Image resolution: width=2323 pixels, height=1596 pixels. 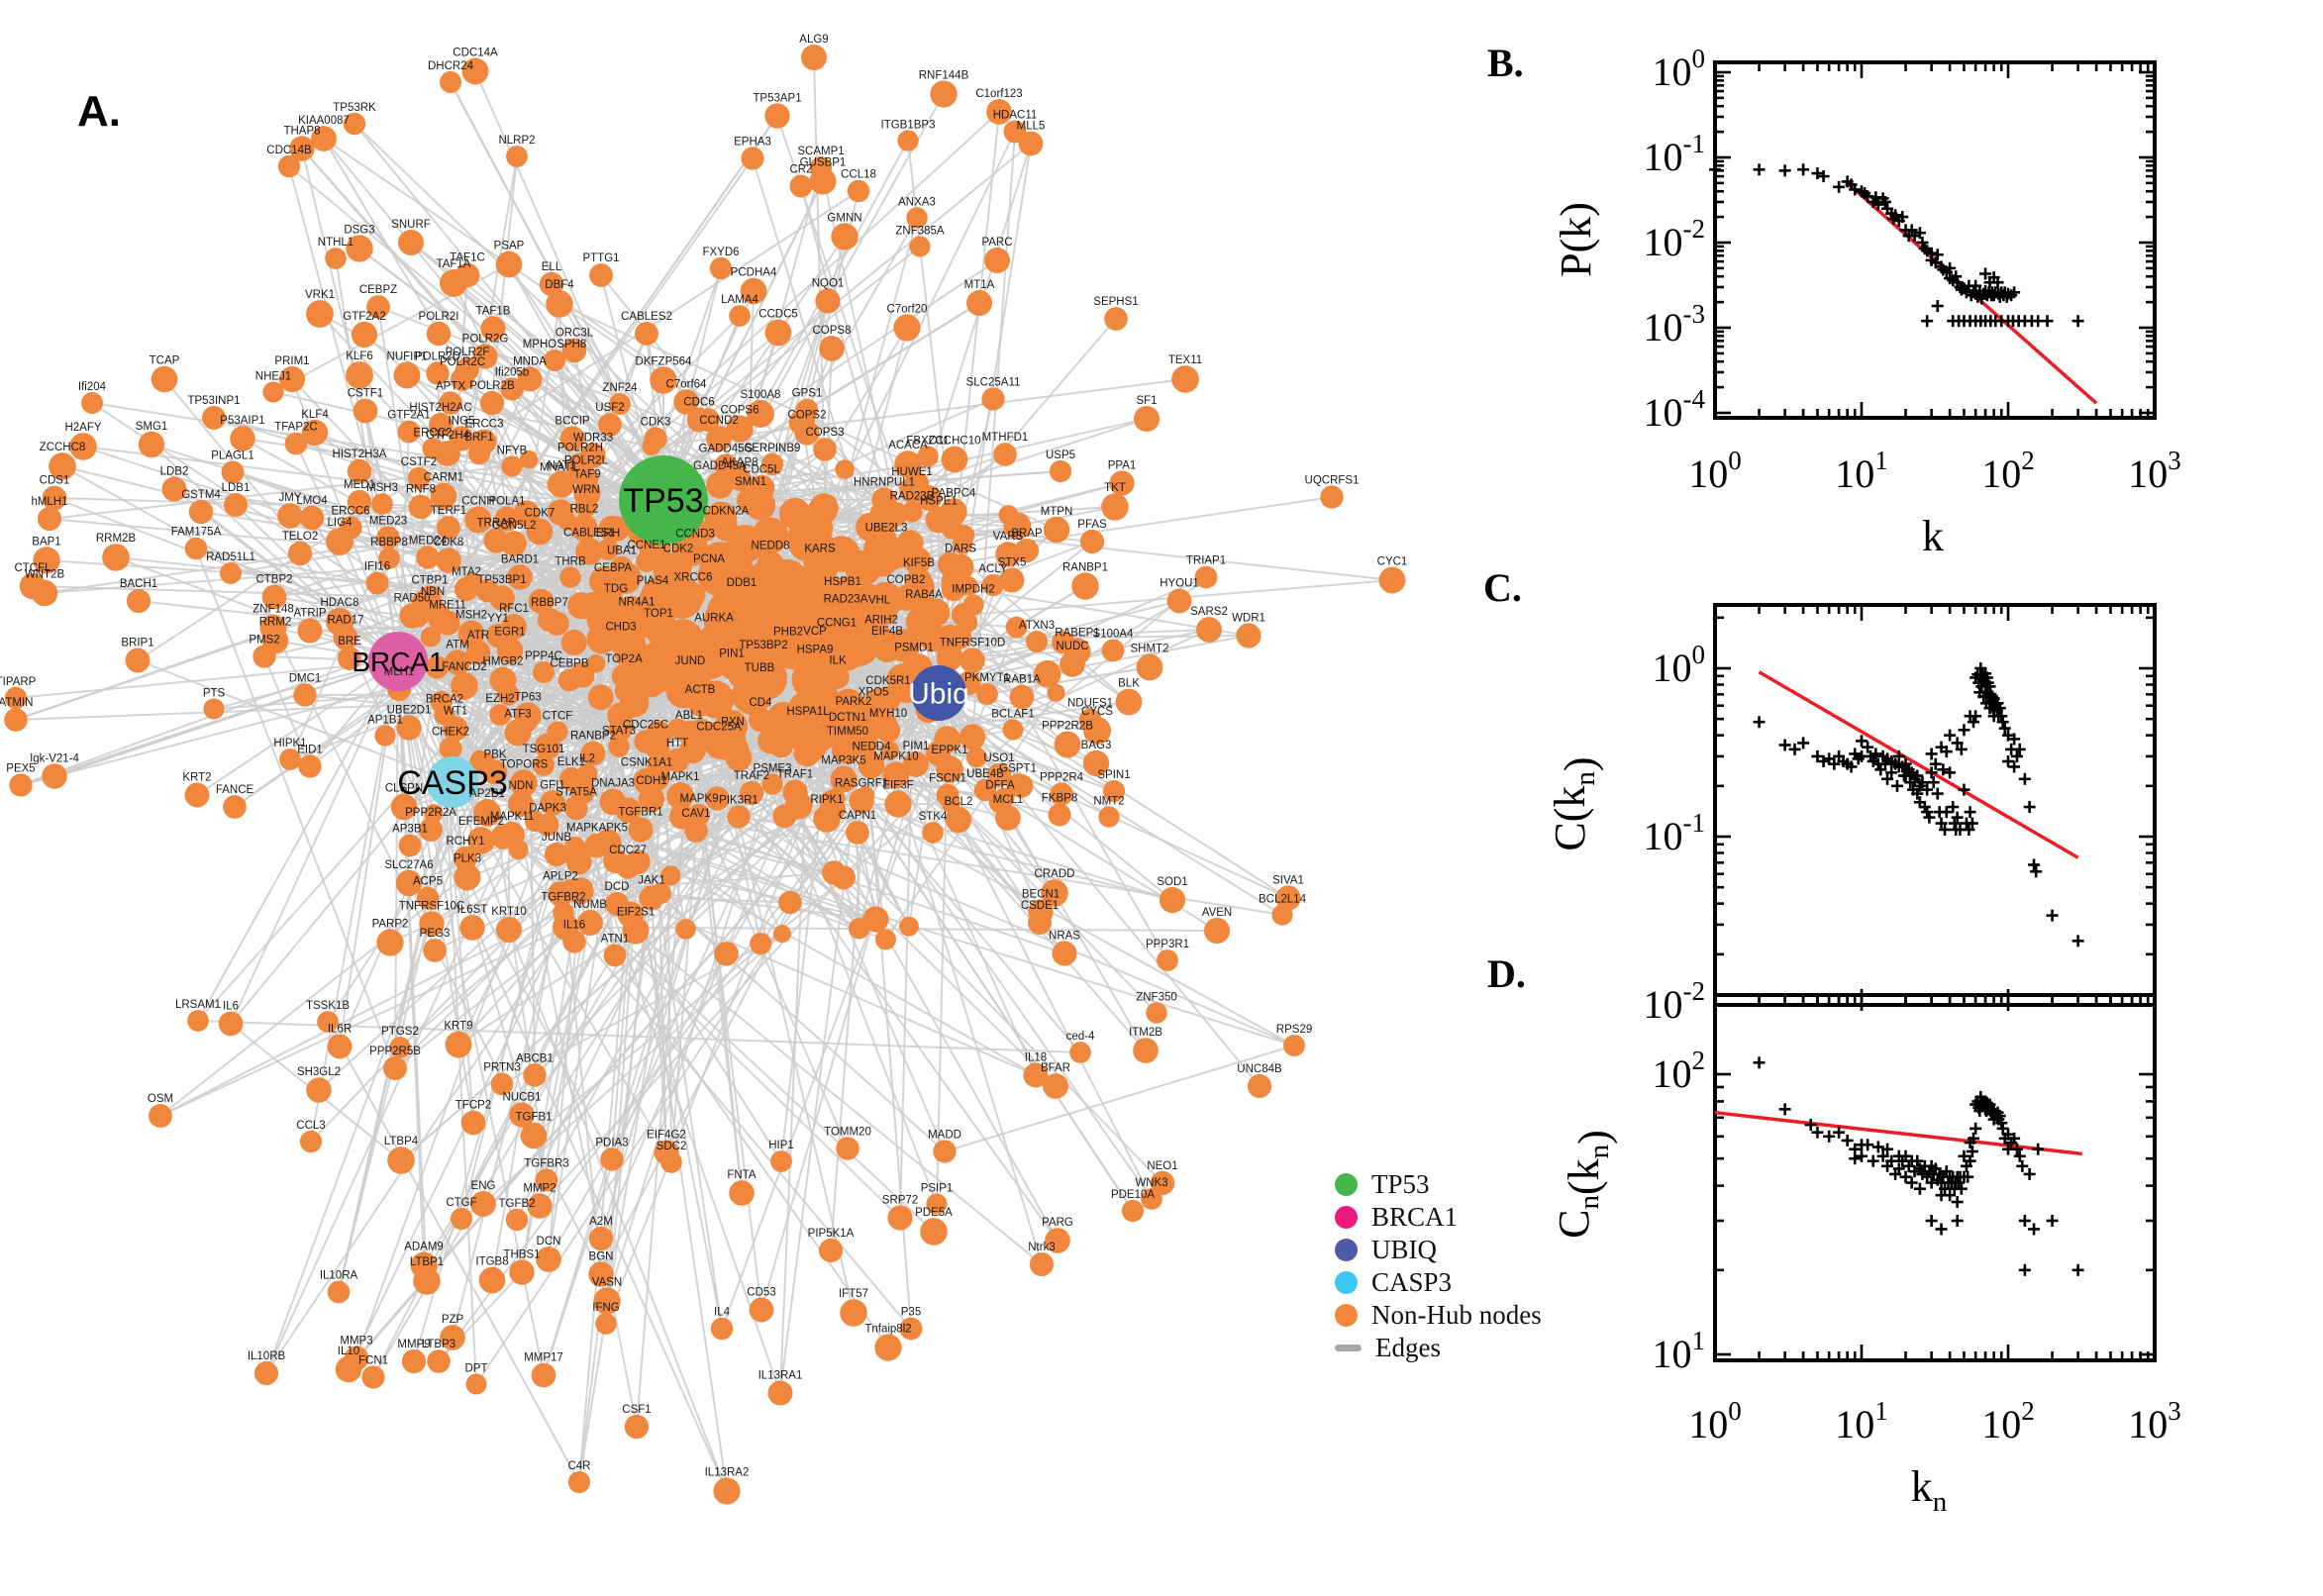 What do you see at coordinates (886, 529) in the screenshot?
I see `network-node-label: UBE2L3` at bounding box center [886, 529].